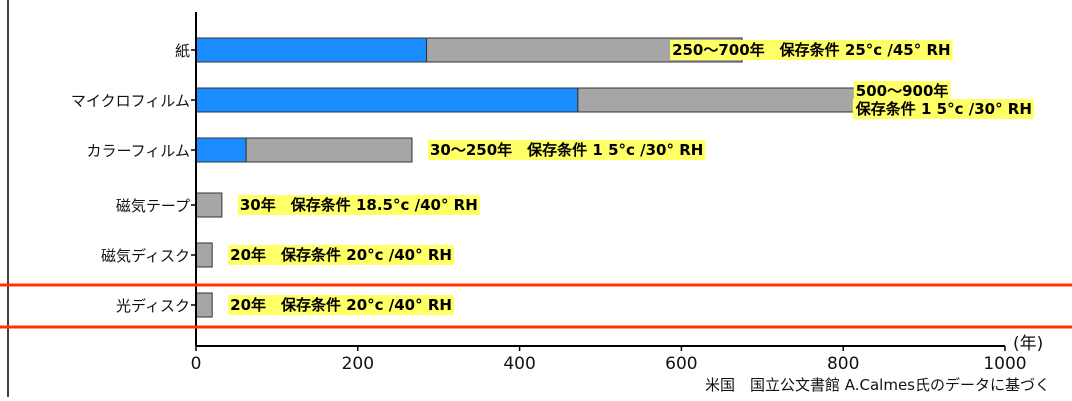  What do you see at coordinates (843, 364) in the screenshot?
I see `x-tick-label: 800` at bounding box center [843, 364].